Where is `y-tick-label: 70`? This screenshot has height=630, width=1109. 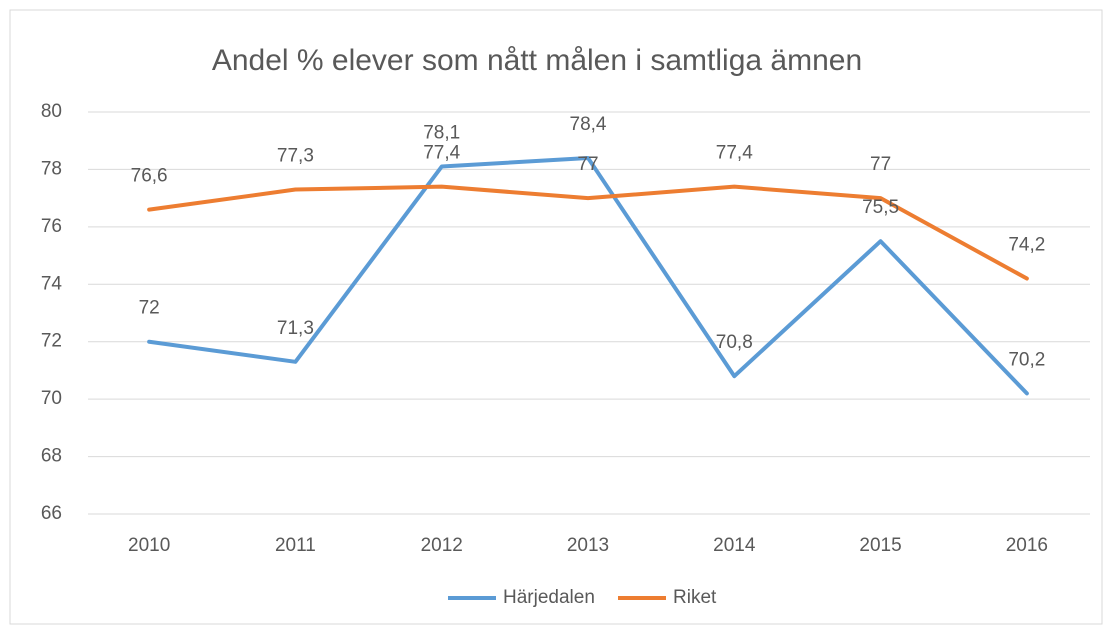
y-tick-label: 70 is located at coordinates (51, 398).